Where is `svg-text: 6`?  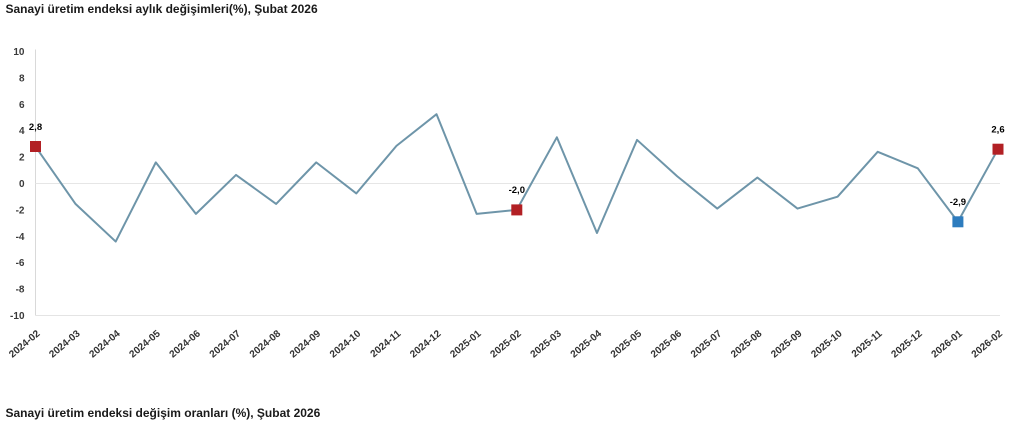
svg-text: 6 is located at coordinates (22, 105).